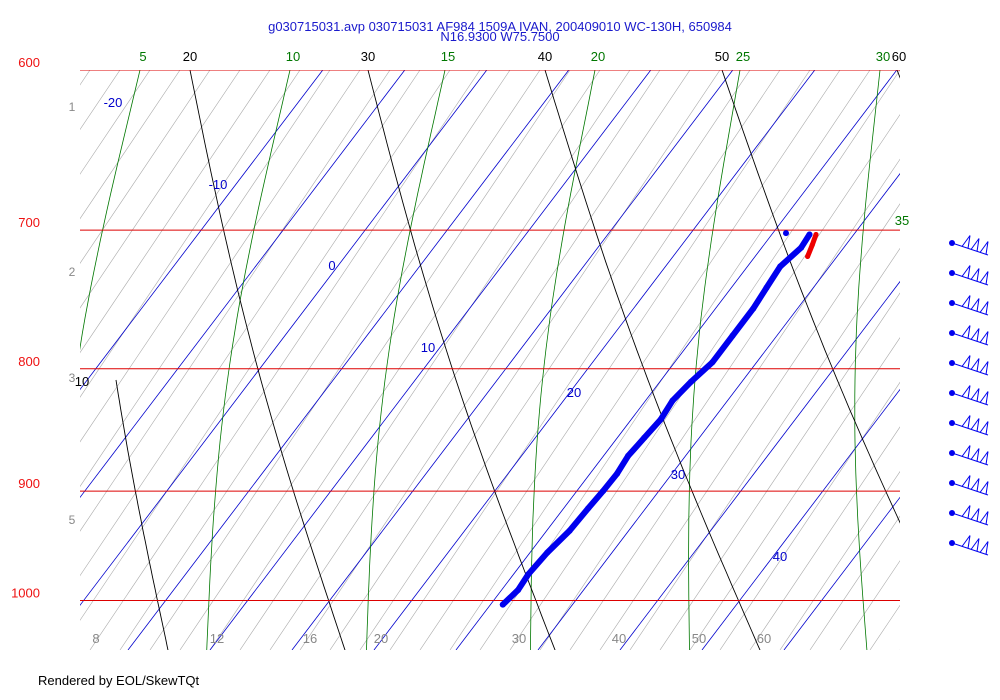 The height and width of the screenshot is (700, 1000). Describe the element at coordinates (72, 378) in the screenshot. I see `mixing-ratio-label: 3` at that location.